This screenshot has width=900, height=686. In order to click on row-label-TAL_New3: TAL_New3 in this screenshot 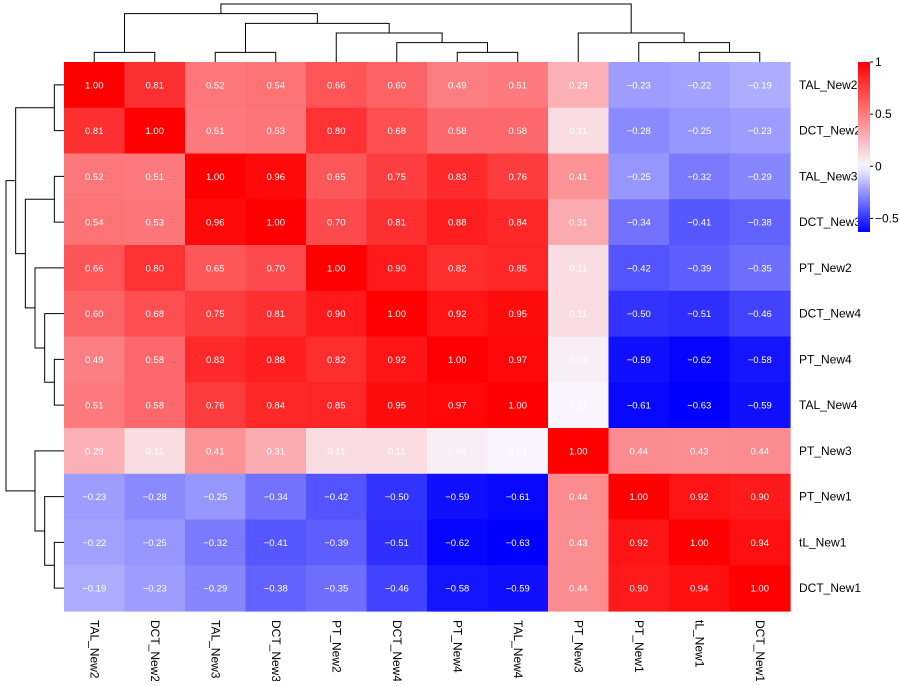, I will do `click(828, 176)`.